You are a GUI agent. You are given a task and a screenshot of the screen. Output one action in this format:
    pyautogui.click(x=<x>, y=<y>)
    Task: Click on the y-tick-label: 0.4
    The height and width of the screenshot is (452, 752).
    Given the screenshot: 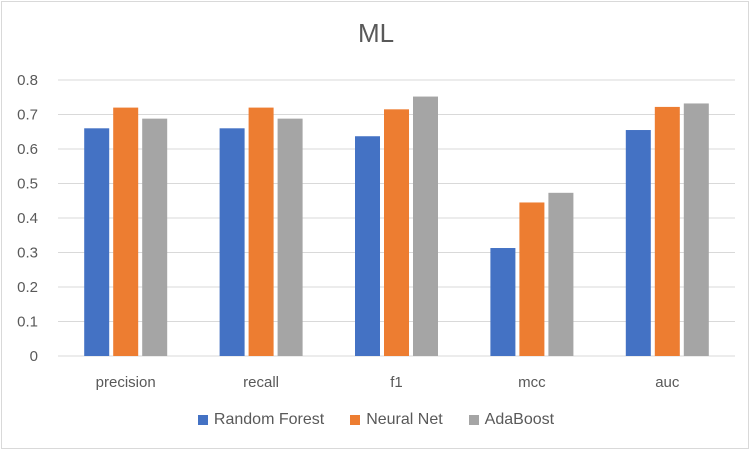 What is the action you would take?
    pyautogui.click(x=27, y=218)
    